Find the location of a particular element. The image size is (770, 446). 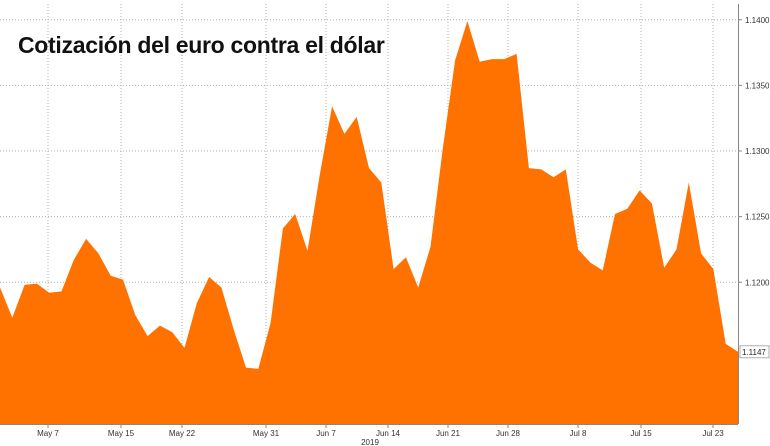

last-value-box is located at coordinates (754, 352).